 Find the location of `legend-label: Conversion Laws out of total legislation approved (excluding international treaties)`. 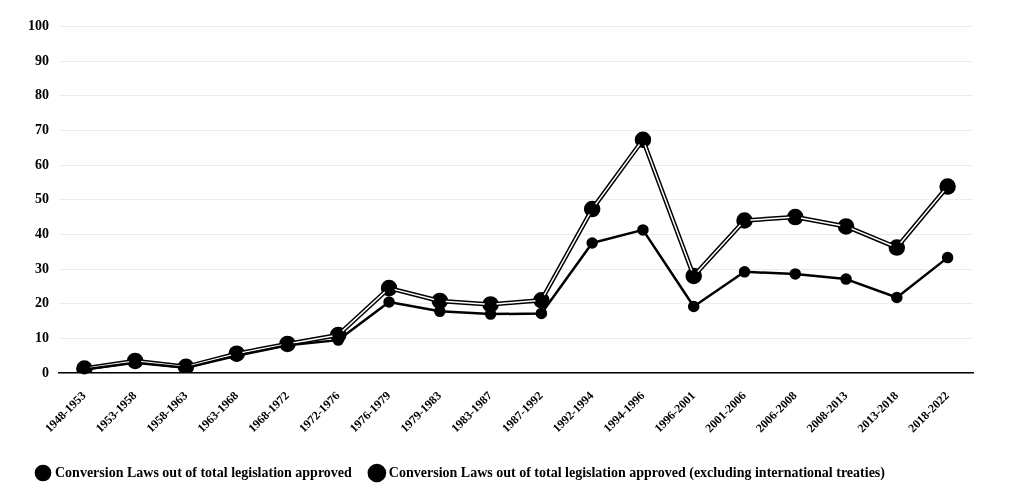

legend-label: Conversion Laws out of total legislation approved (excluding international treaties) is located at coordinates (637, 472).